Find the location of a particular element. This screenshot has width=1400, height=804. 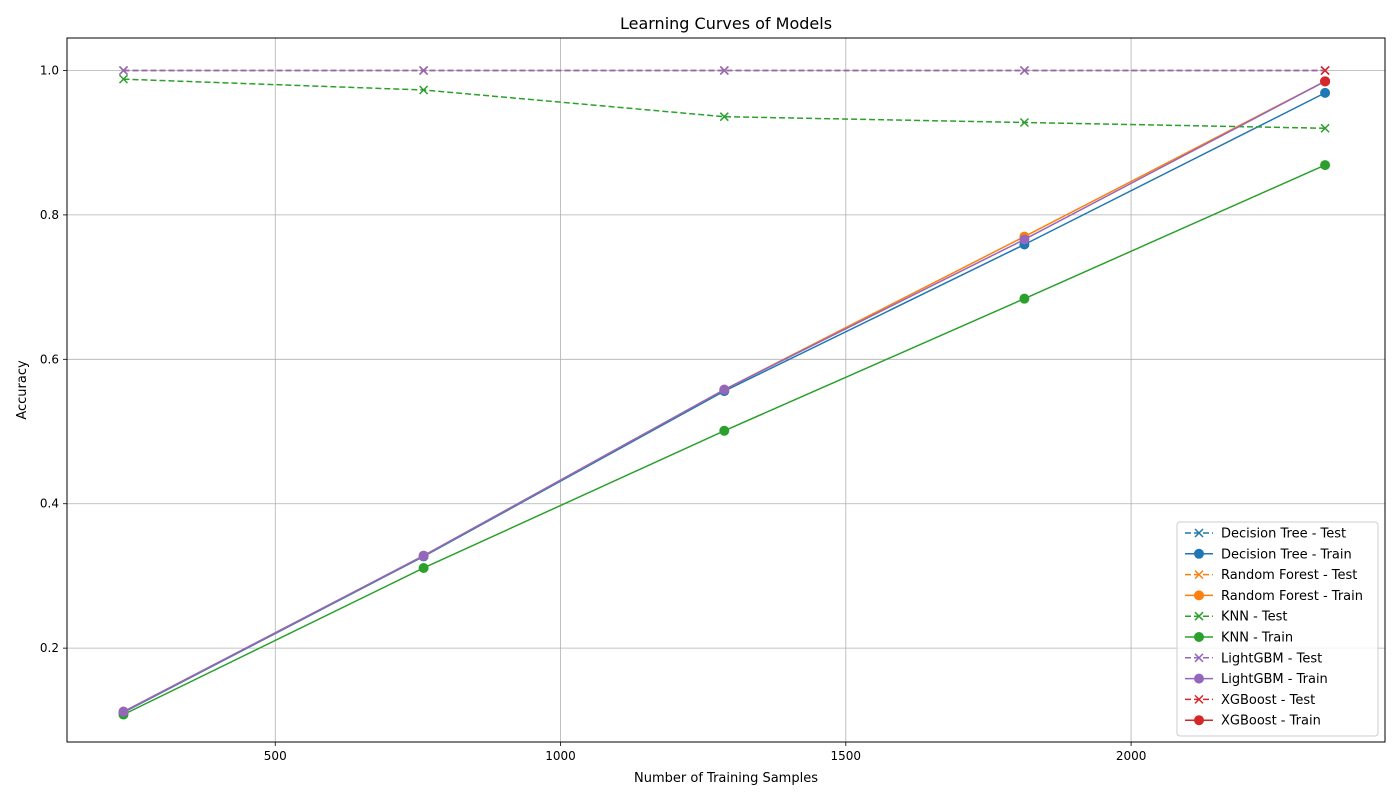

legend-label: LightGBM - Train is located at coordinates (1274, 679).